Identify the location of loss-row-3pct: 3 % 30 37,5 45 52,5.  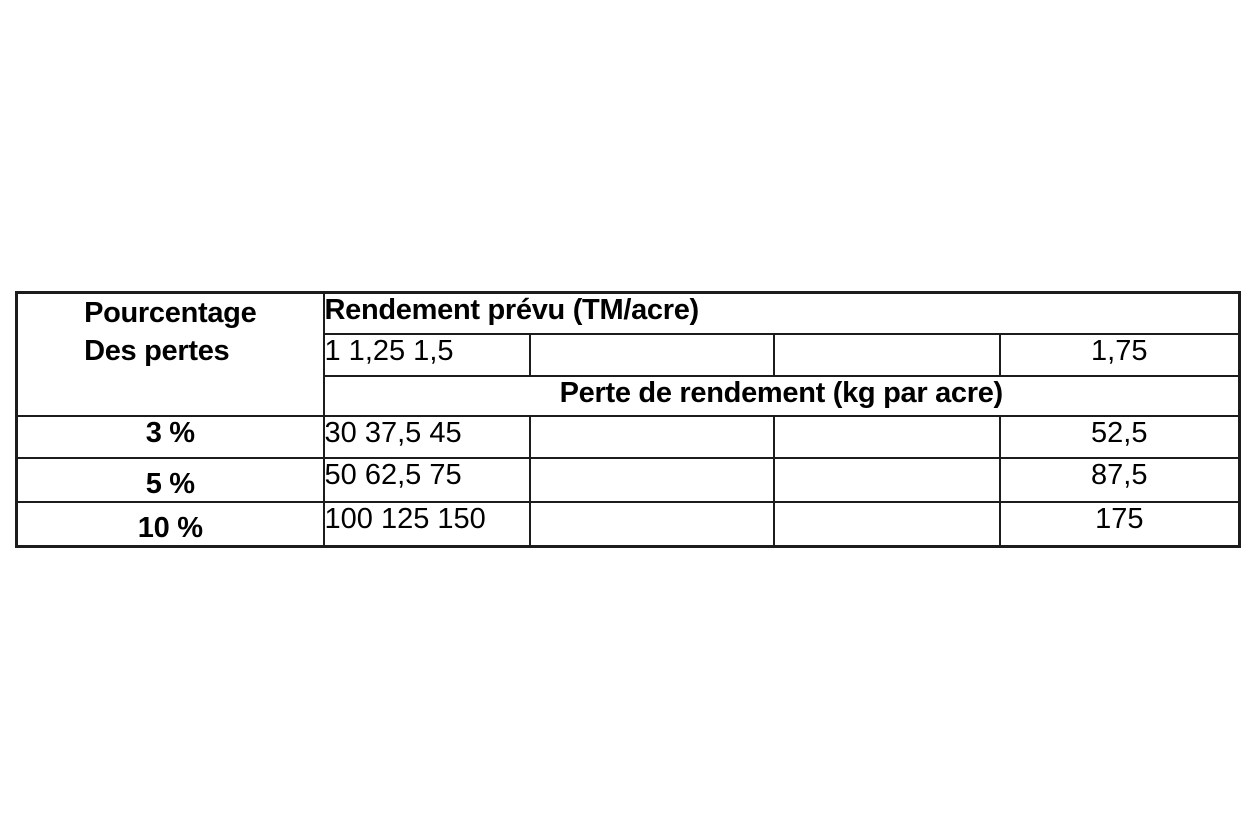
(628, 436).